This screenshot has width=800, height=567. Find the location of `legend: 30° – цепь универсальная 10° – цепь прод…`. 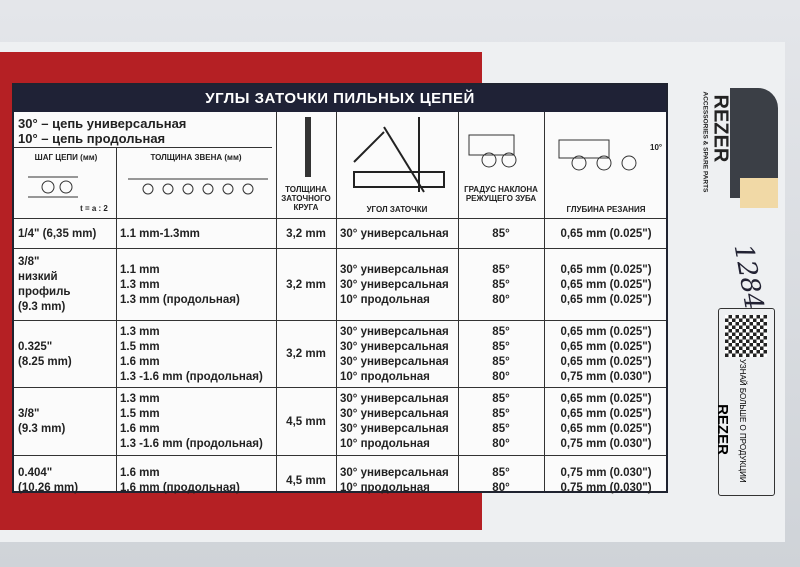

legend: 30° – цепь универсальная 10° – цепь прод… is located at coordinates (102, 131).